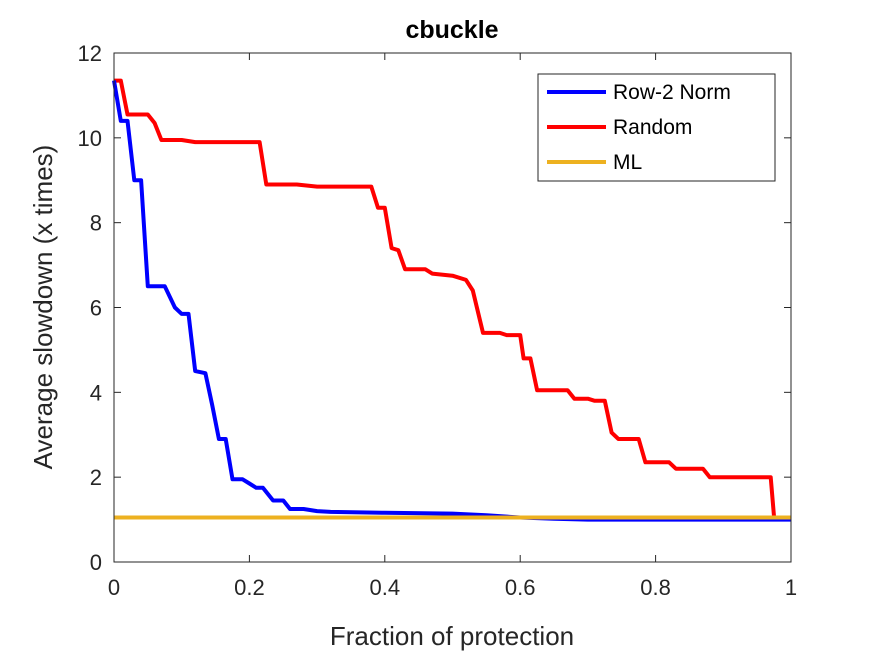 The image size is (875, 656). Describe the element at coordinates (114, 587) in the screenshot. I see `x-tick-label: 0` at that location.